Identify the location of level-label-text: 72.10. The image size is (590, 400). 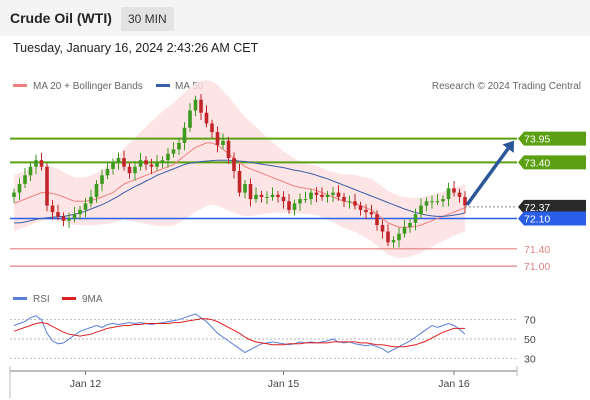
(537, 220).